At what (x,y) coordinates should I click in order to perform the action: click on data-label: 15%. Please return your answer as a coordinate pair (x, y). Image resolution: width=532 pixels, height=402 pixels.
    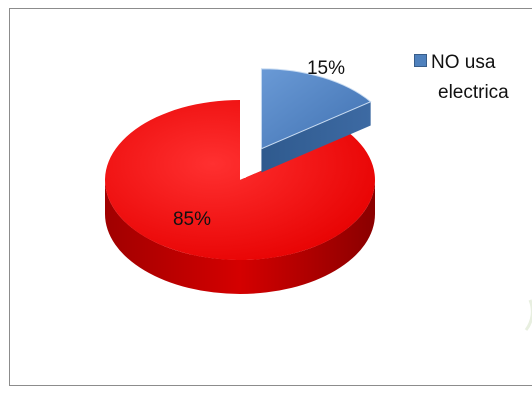
    Looking at the image, I should click on (326, 68).